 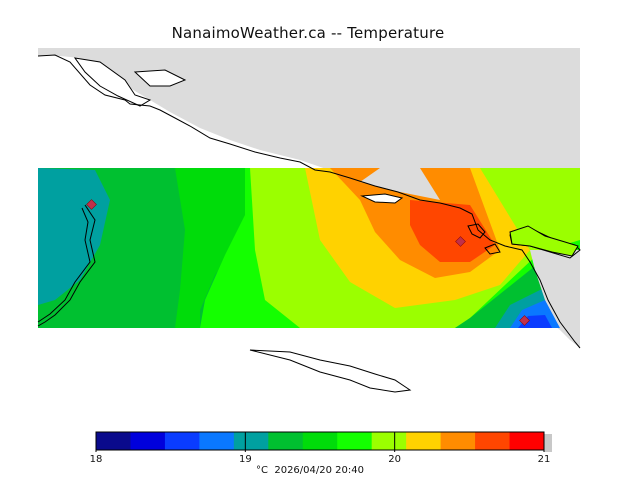 I want to click on legend-shadow, so click(x=548, y=443).